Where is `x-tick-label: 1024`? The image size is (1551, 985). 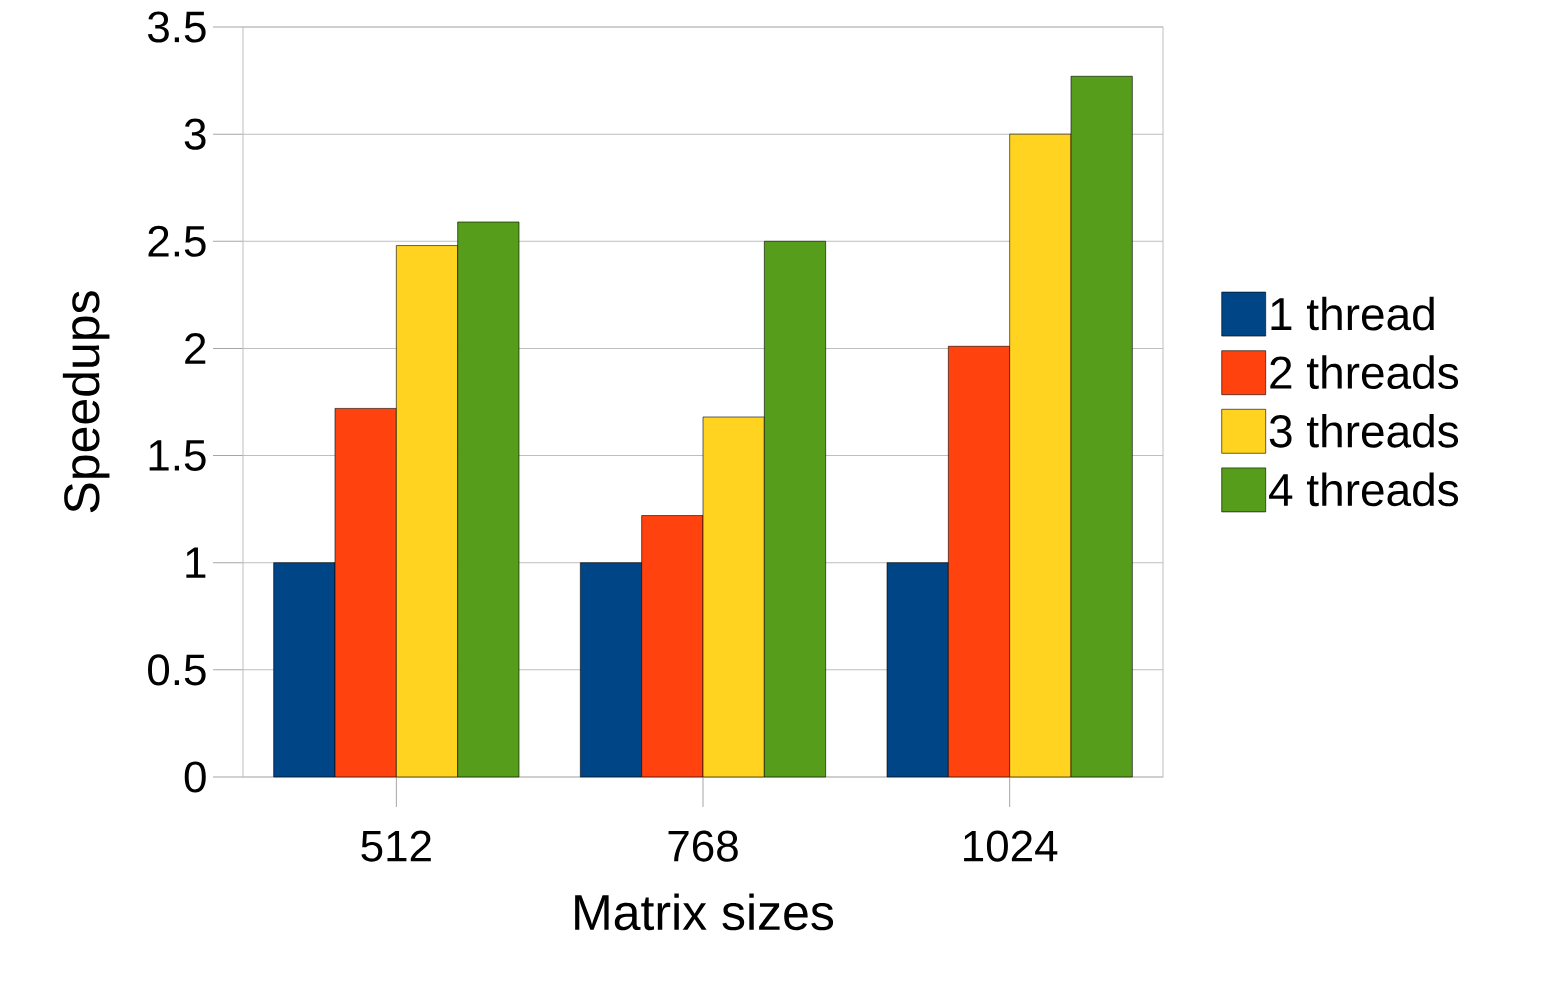
x-tick-label: 1024 is located at coordinates (1011, 846).